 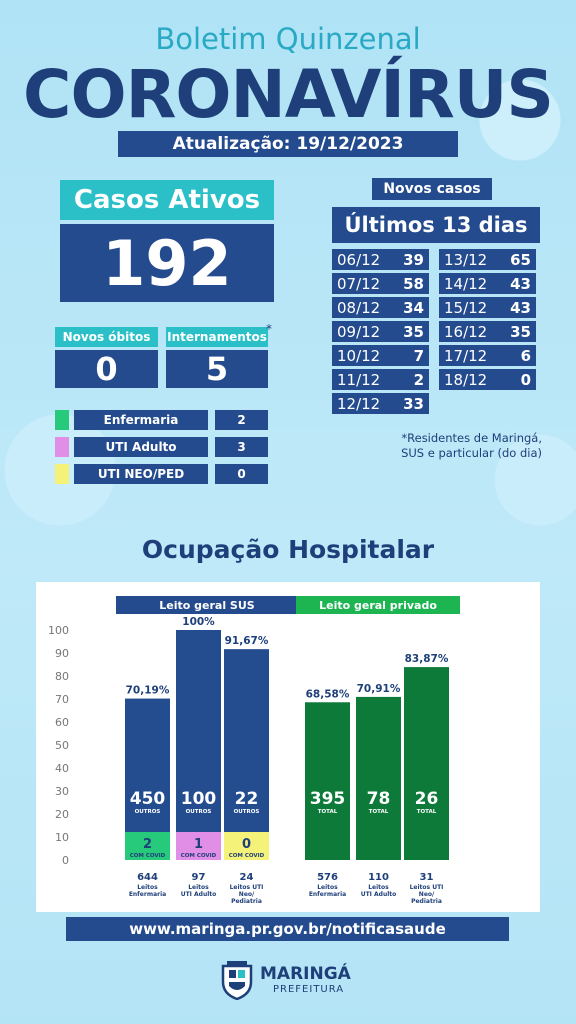 What do you see at coordinates (65, 860) in the screenshot?
I see `y-tick-label: 0` at bounding box center [65, 860].